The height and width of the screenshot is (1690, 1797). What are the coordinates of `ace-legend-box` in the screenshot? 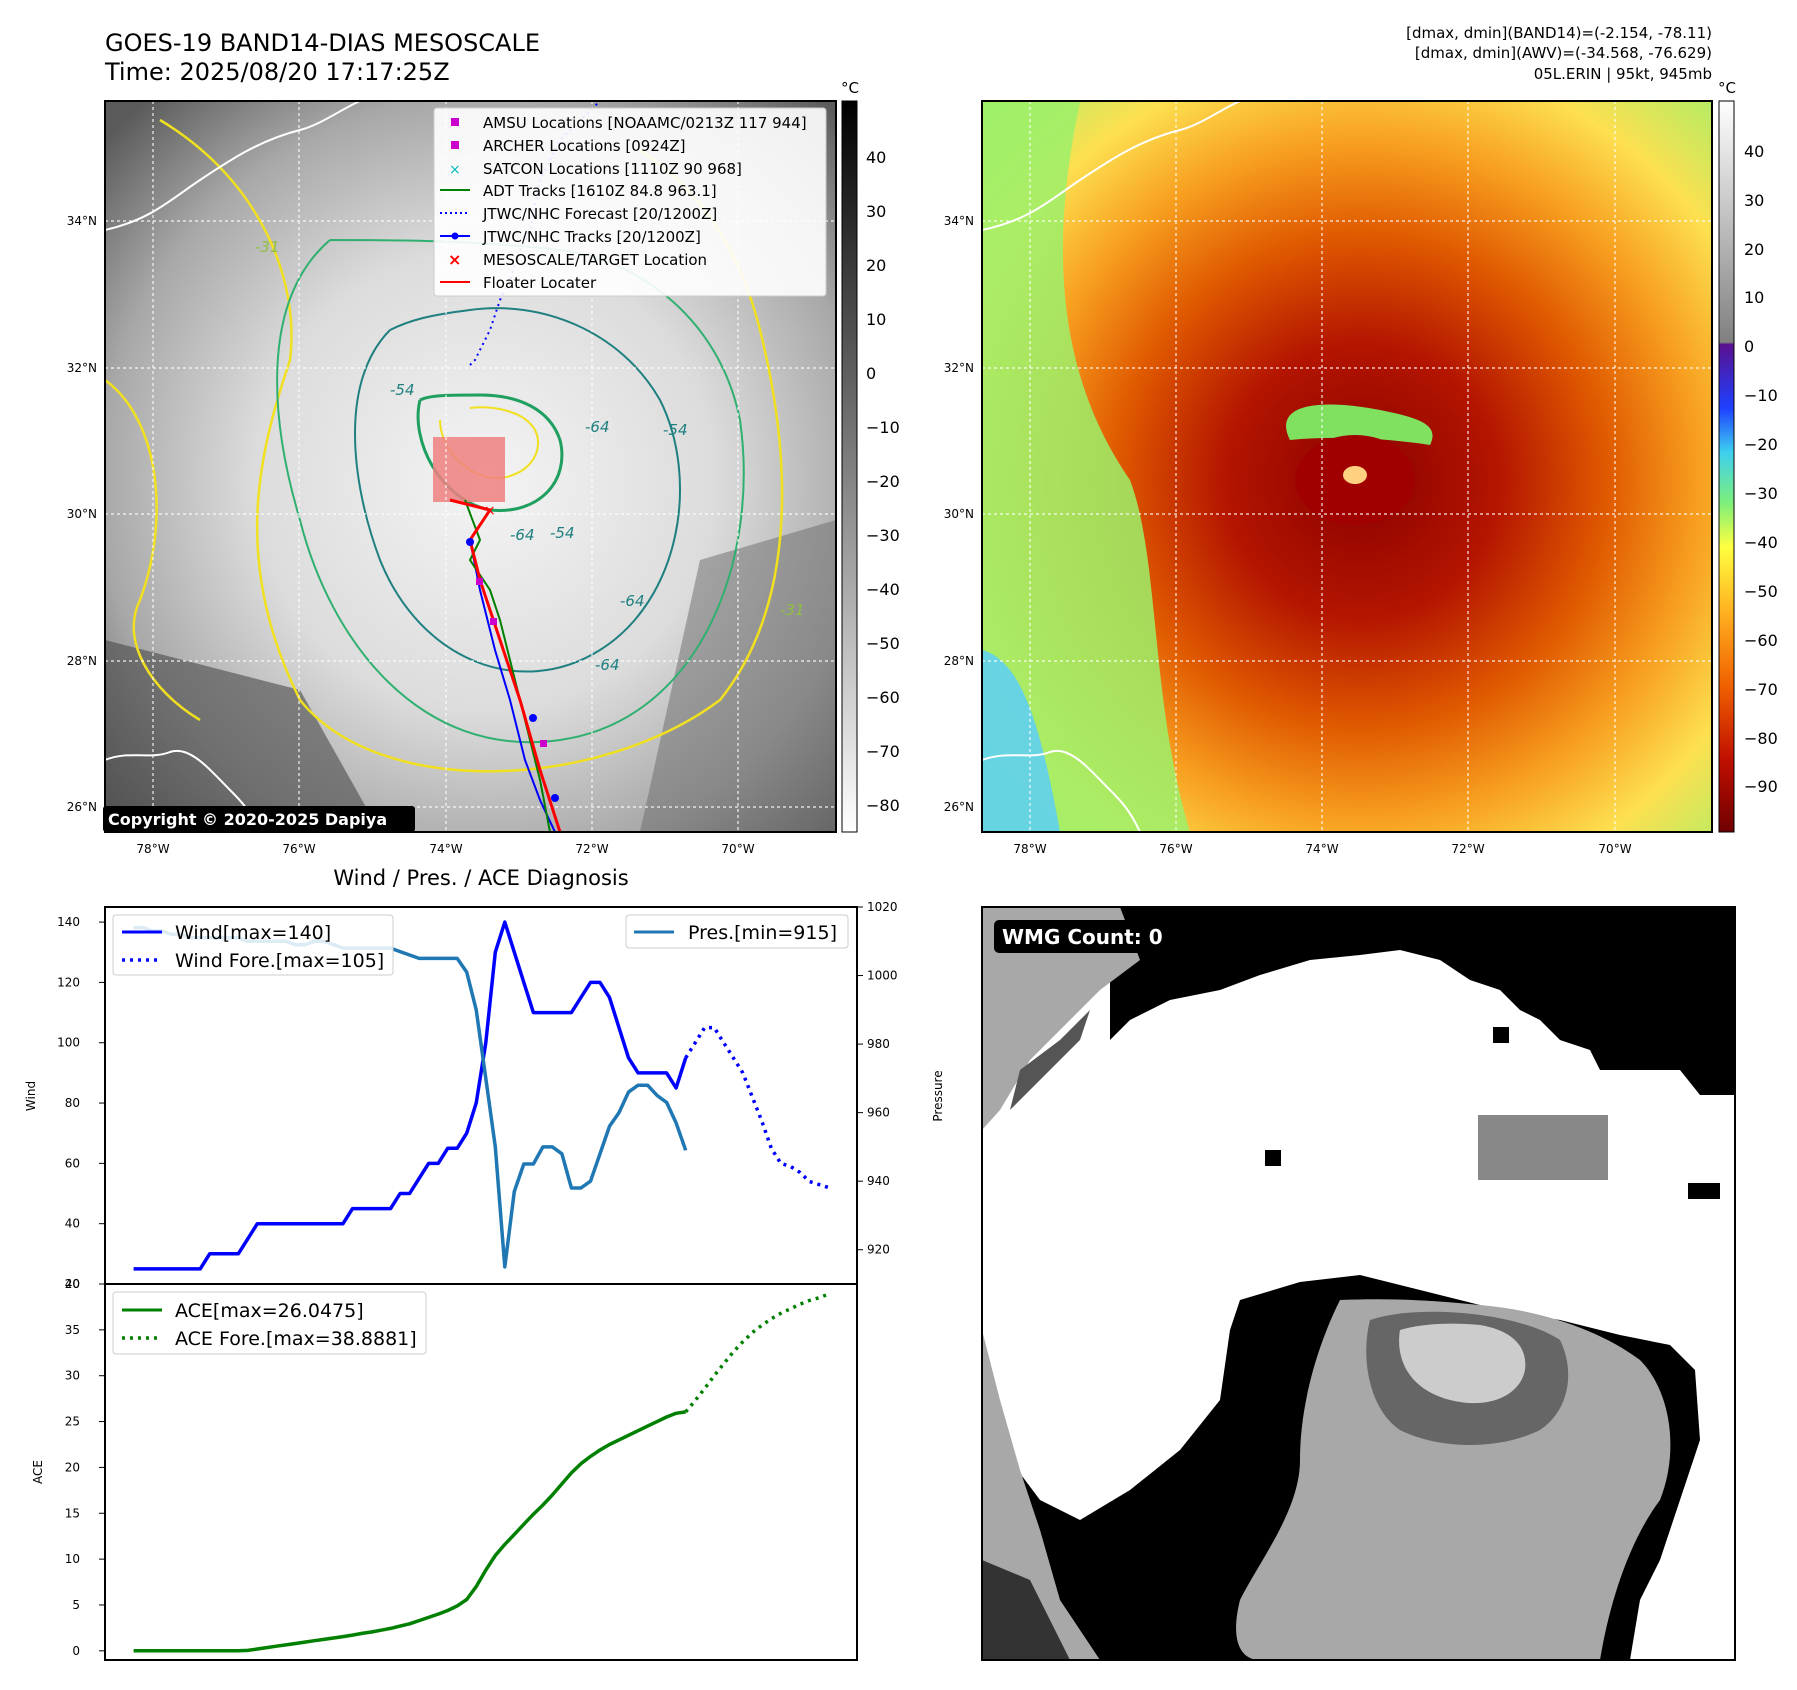 It's located at (269, 1323).